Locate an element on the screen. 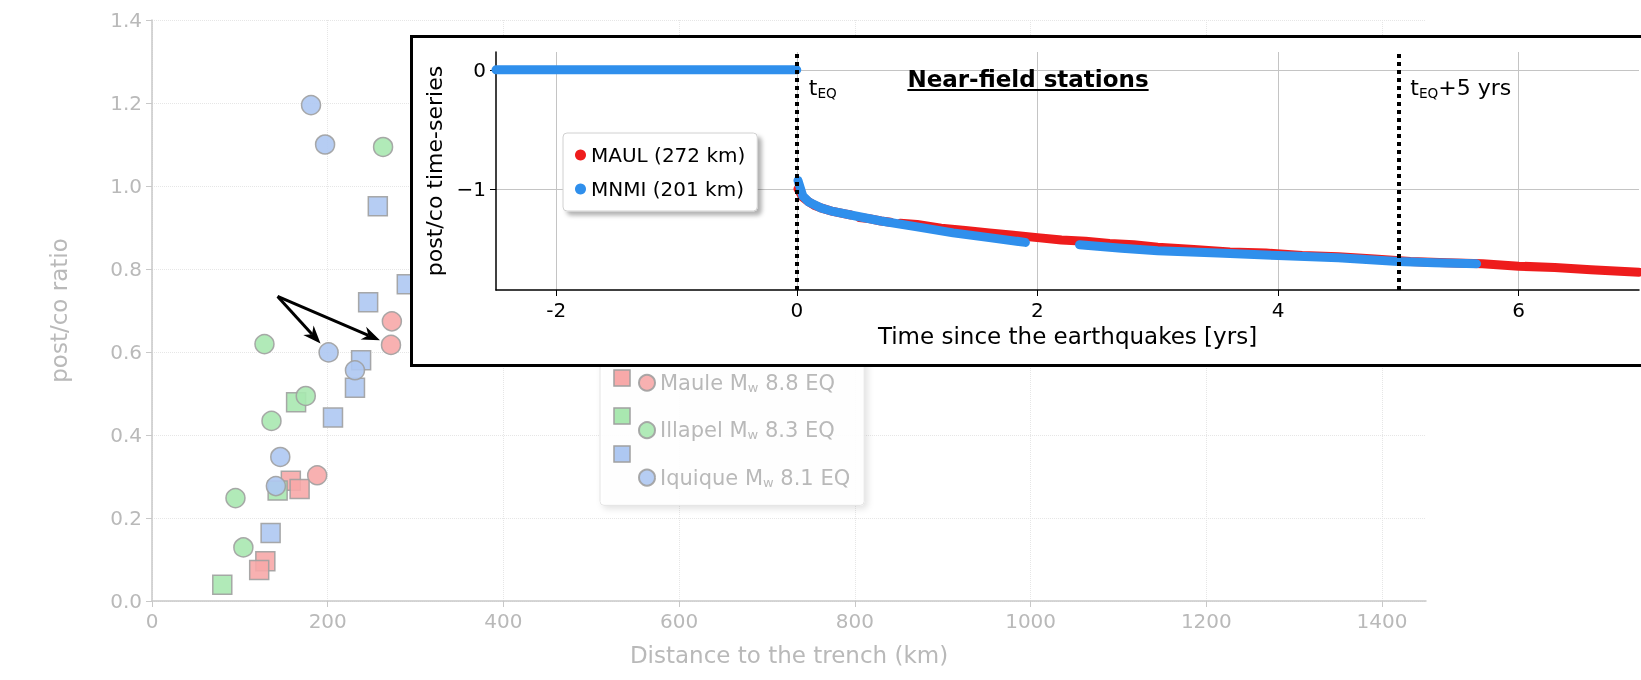 The image size is (1641, 680). text: Near-field stations is located at coordinates (1028, 79).